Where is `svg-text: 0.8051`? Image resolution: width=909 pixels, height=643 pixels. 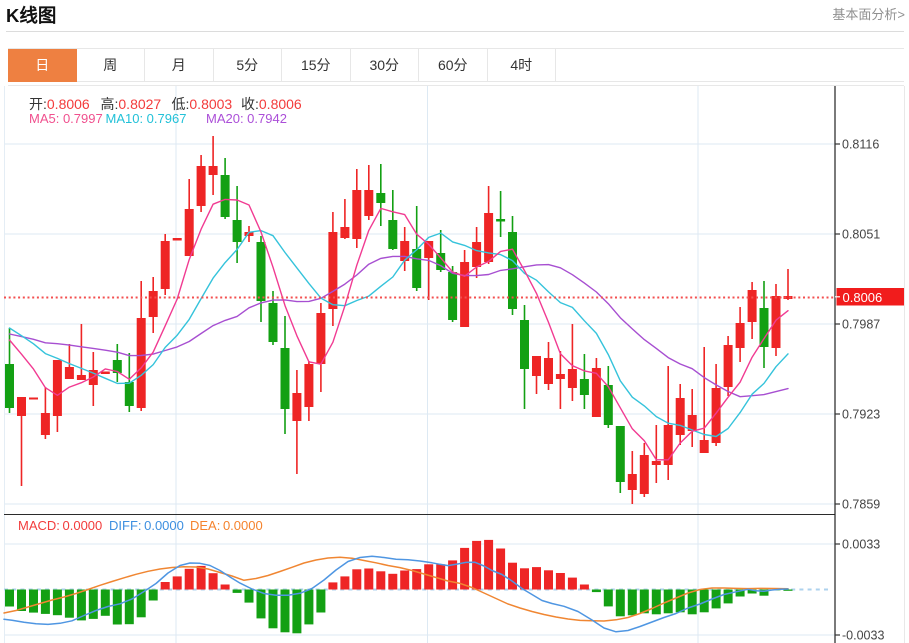 svg-text: 0.8051 is located at coordinates (861, 235).